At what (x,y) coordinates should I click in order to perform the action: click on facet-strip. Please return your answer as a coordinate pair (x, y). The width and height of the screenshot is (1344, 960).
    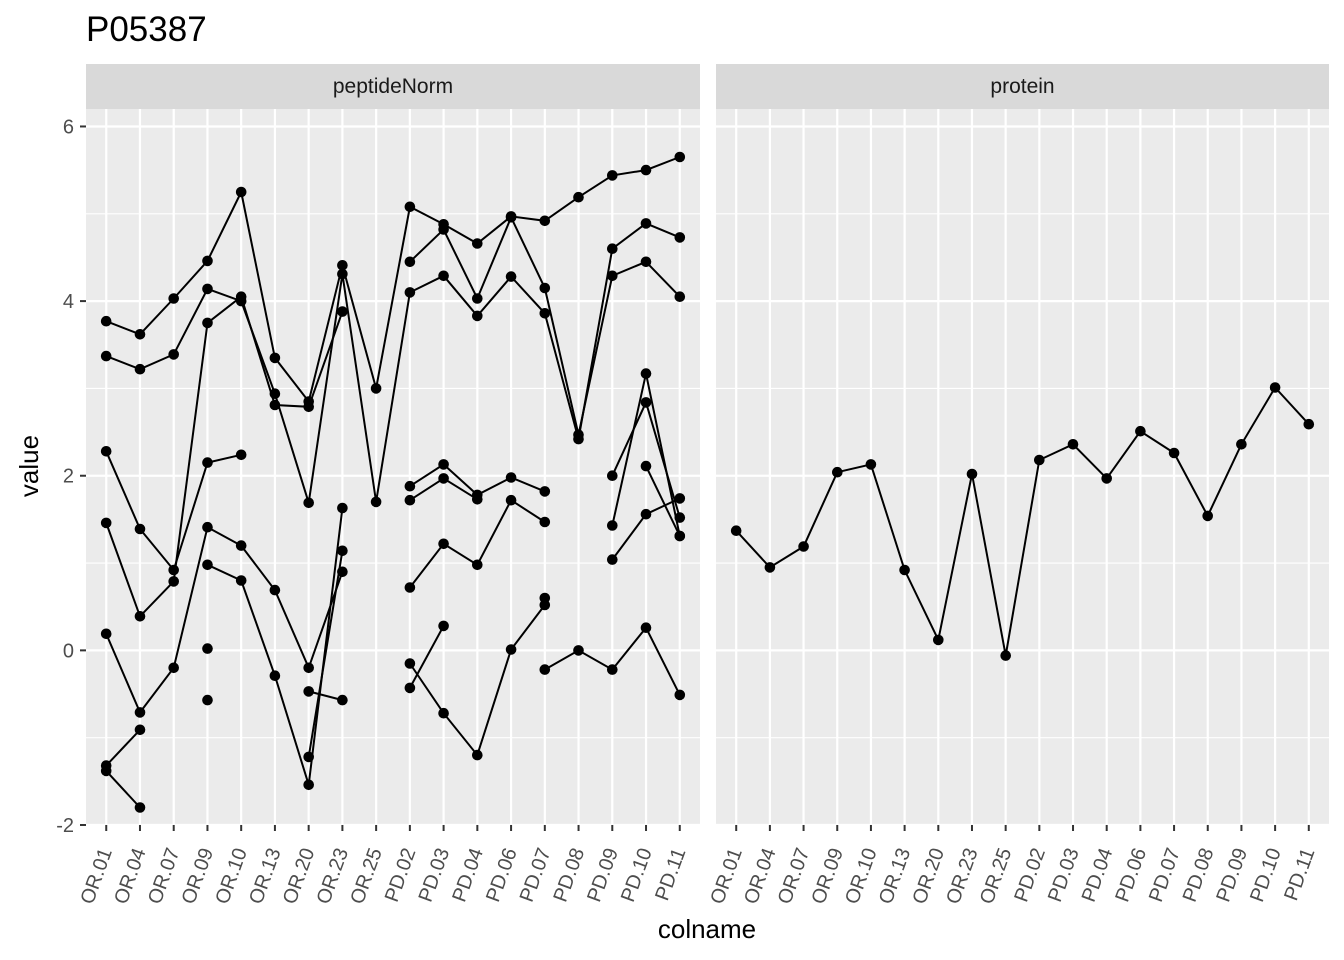
    Looking at the image, I should click on (1022, 86).